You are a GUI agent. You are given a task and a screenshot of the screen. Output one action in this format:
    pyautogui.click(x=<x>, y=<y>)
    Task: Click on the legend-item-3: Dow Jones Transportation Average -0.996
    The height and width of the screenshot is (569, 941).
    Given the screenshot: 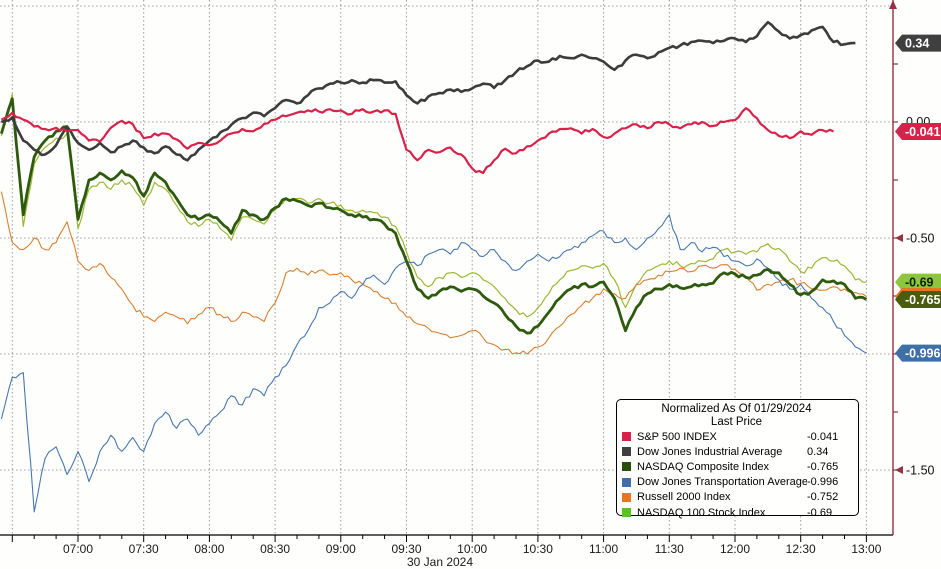 What is the action you would take?
    pyautogui.click(x=736, y=482)
    